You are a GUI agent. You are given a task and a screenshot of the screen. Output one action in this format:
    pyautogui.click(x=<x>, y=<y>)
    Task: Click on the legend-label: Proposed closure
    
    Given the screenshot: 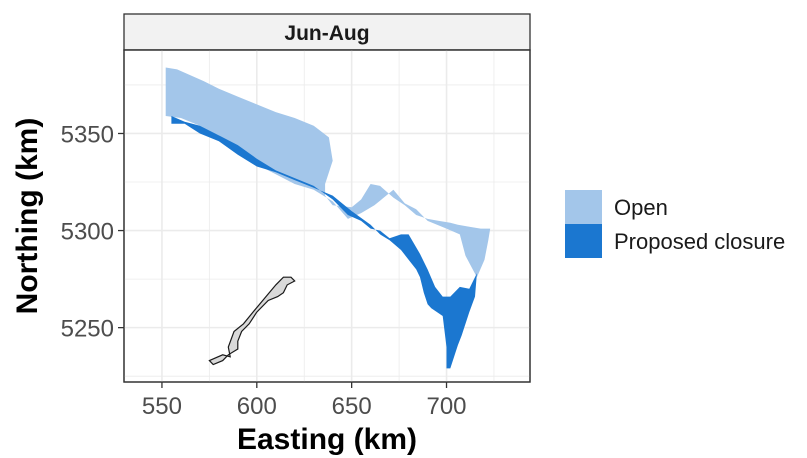 What is the action you would take?
    pyautogui.click(x=699, y=241)
    